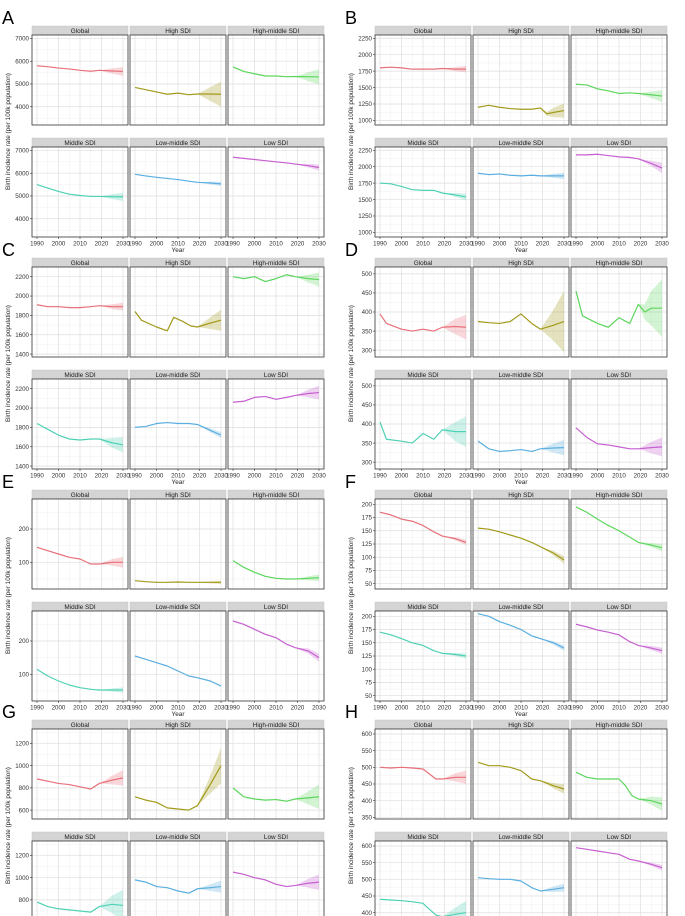  Describe the element at coordinates (365, 200) in the screenshot. I see `y-tick-label: 1500` at that location.